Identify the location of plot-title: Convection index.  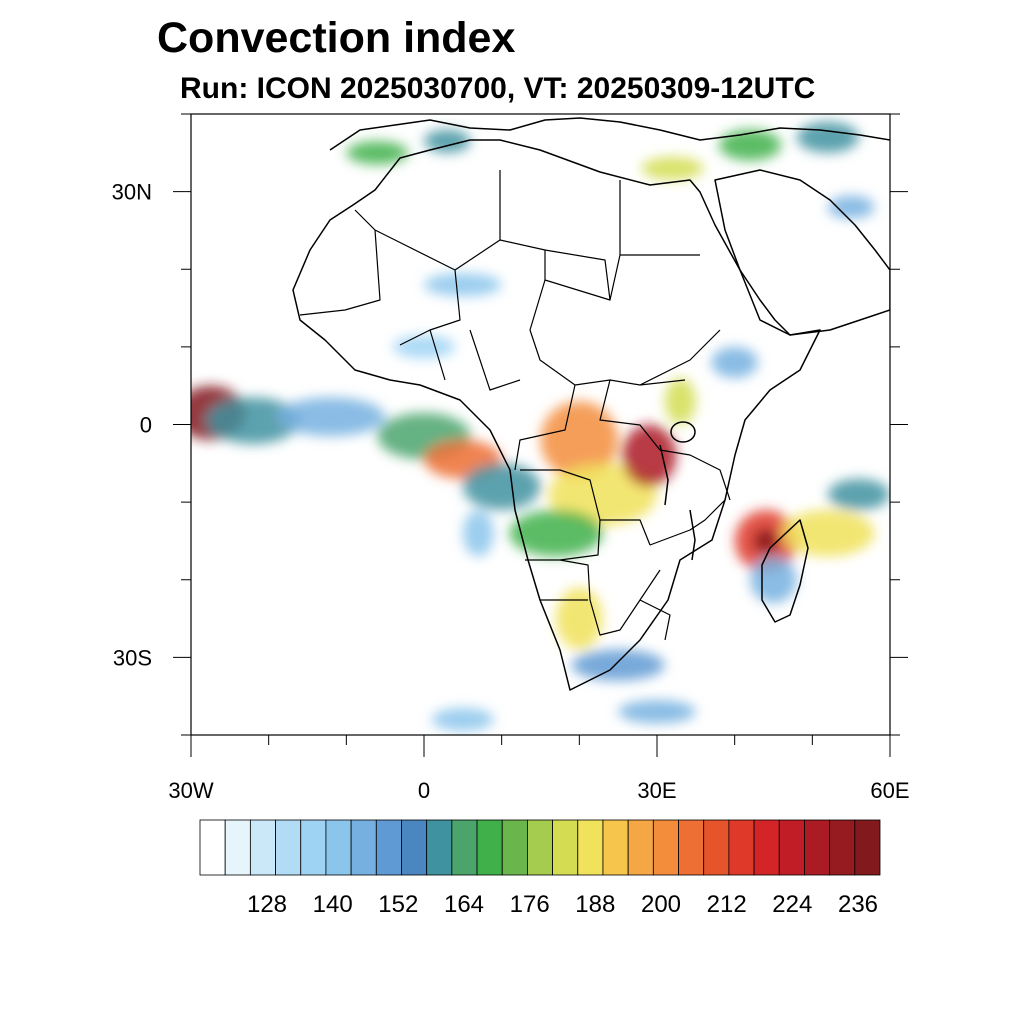
(336, 38).